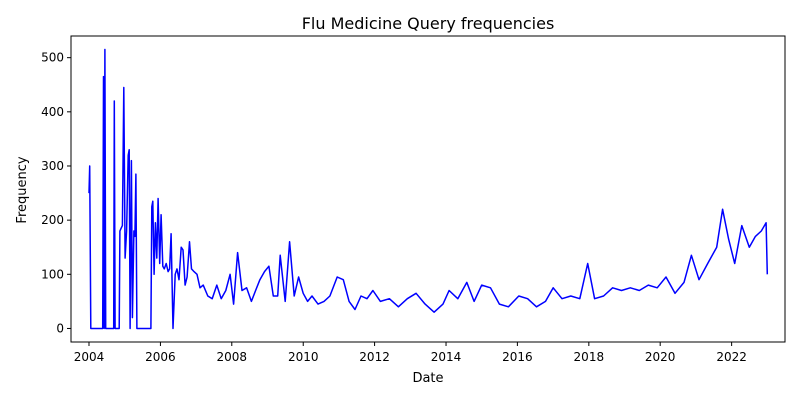  I want to click on y-tick-label: 500, so click(52, 58).